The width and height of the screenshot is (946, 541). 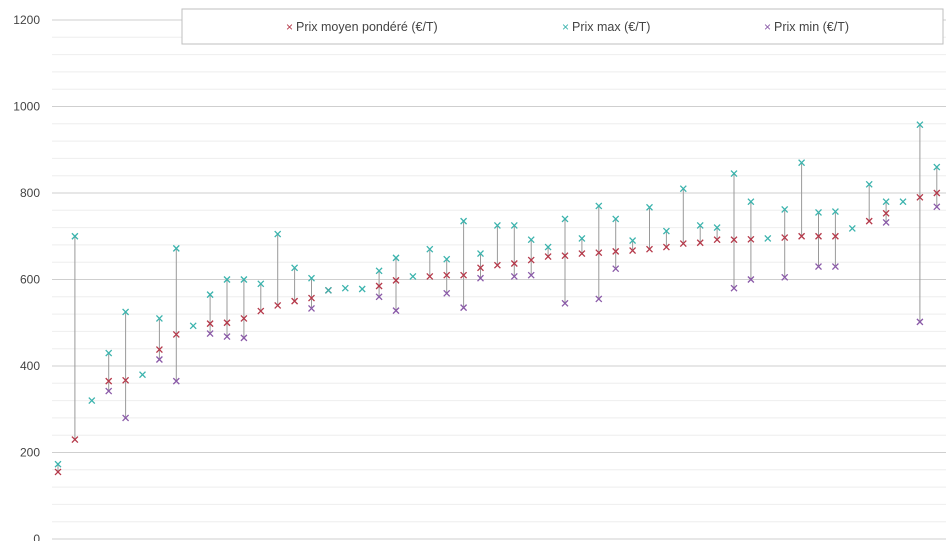 What do you see at coordinates (565, 27) in the screenshot?
I see `legend-marker-prix-max: ×` at bounding box center [565, 27].